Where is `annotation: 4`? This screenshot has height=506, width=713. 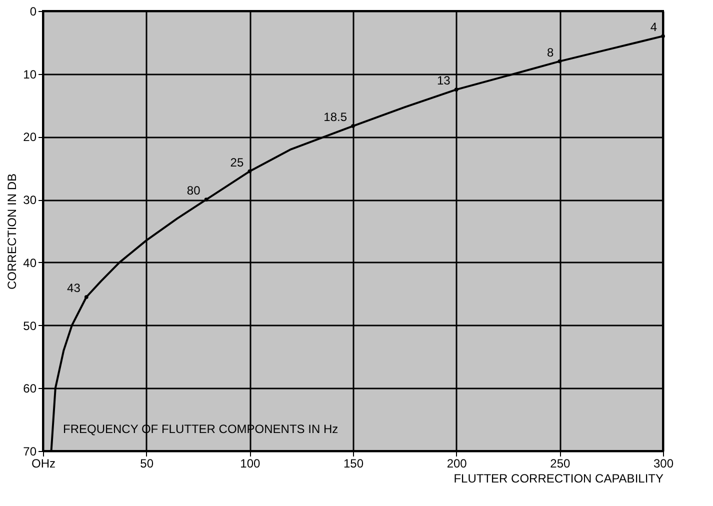 annotation: 4 is located at coordinates (654, 27).